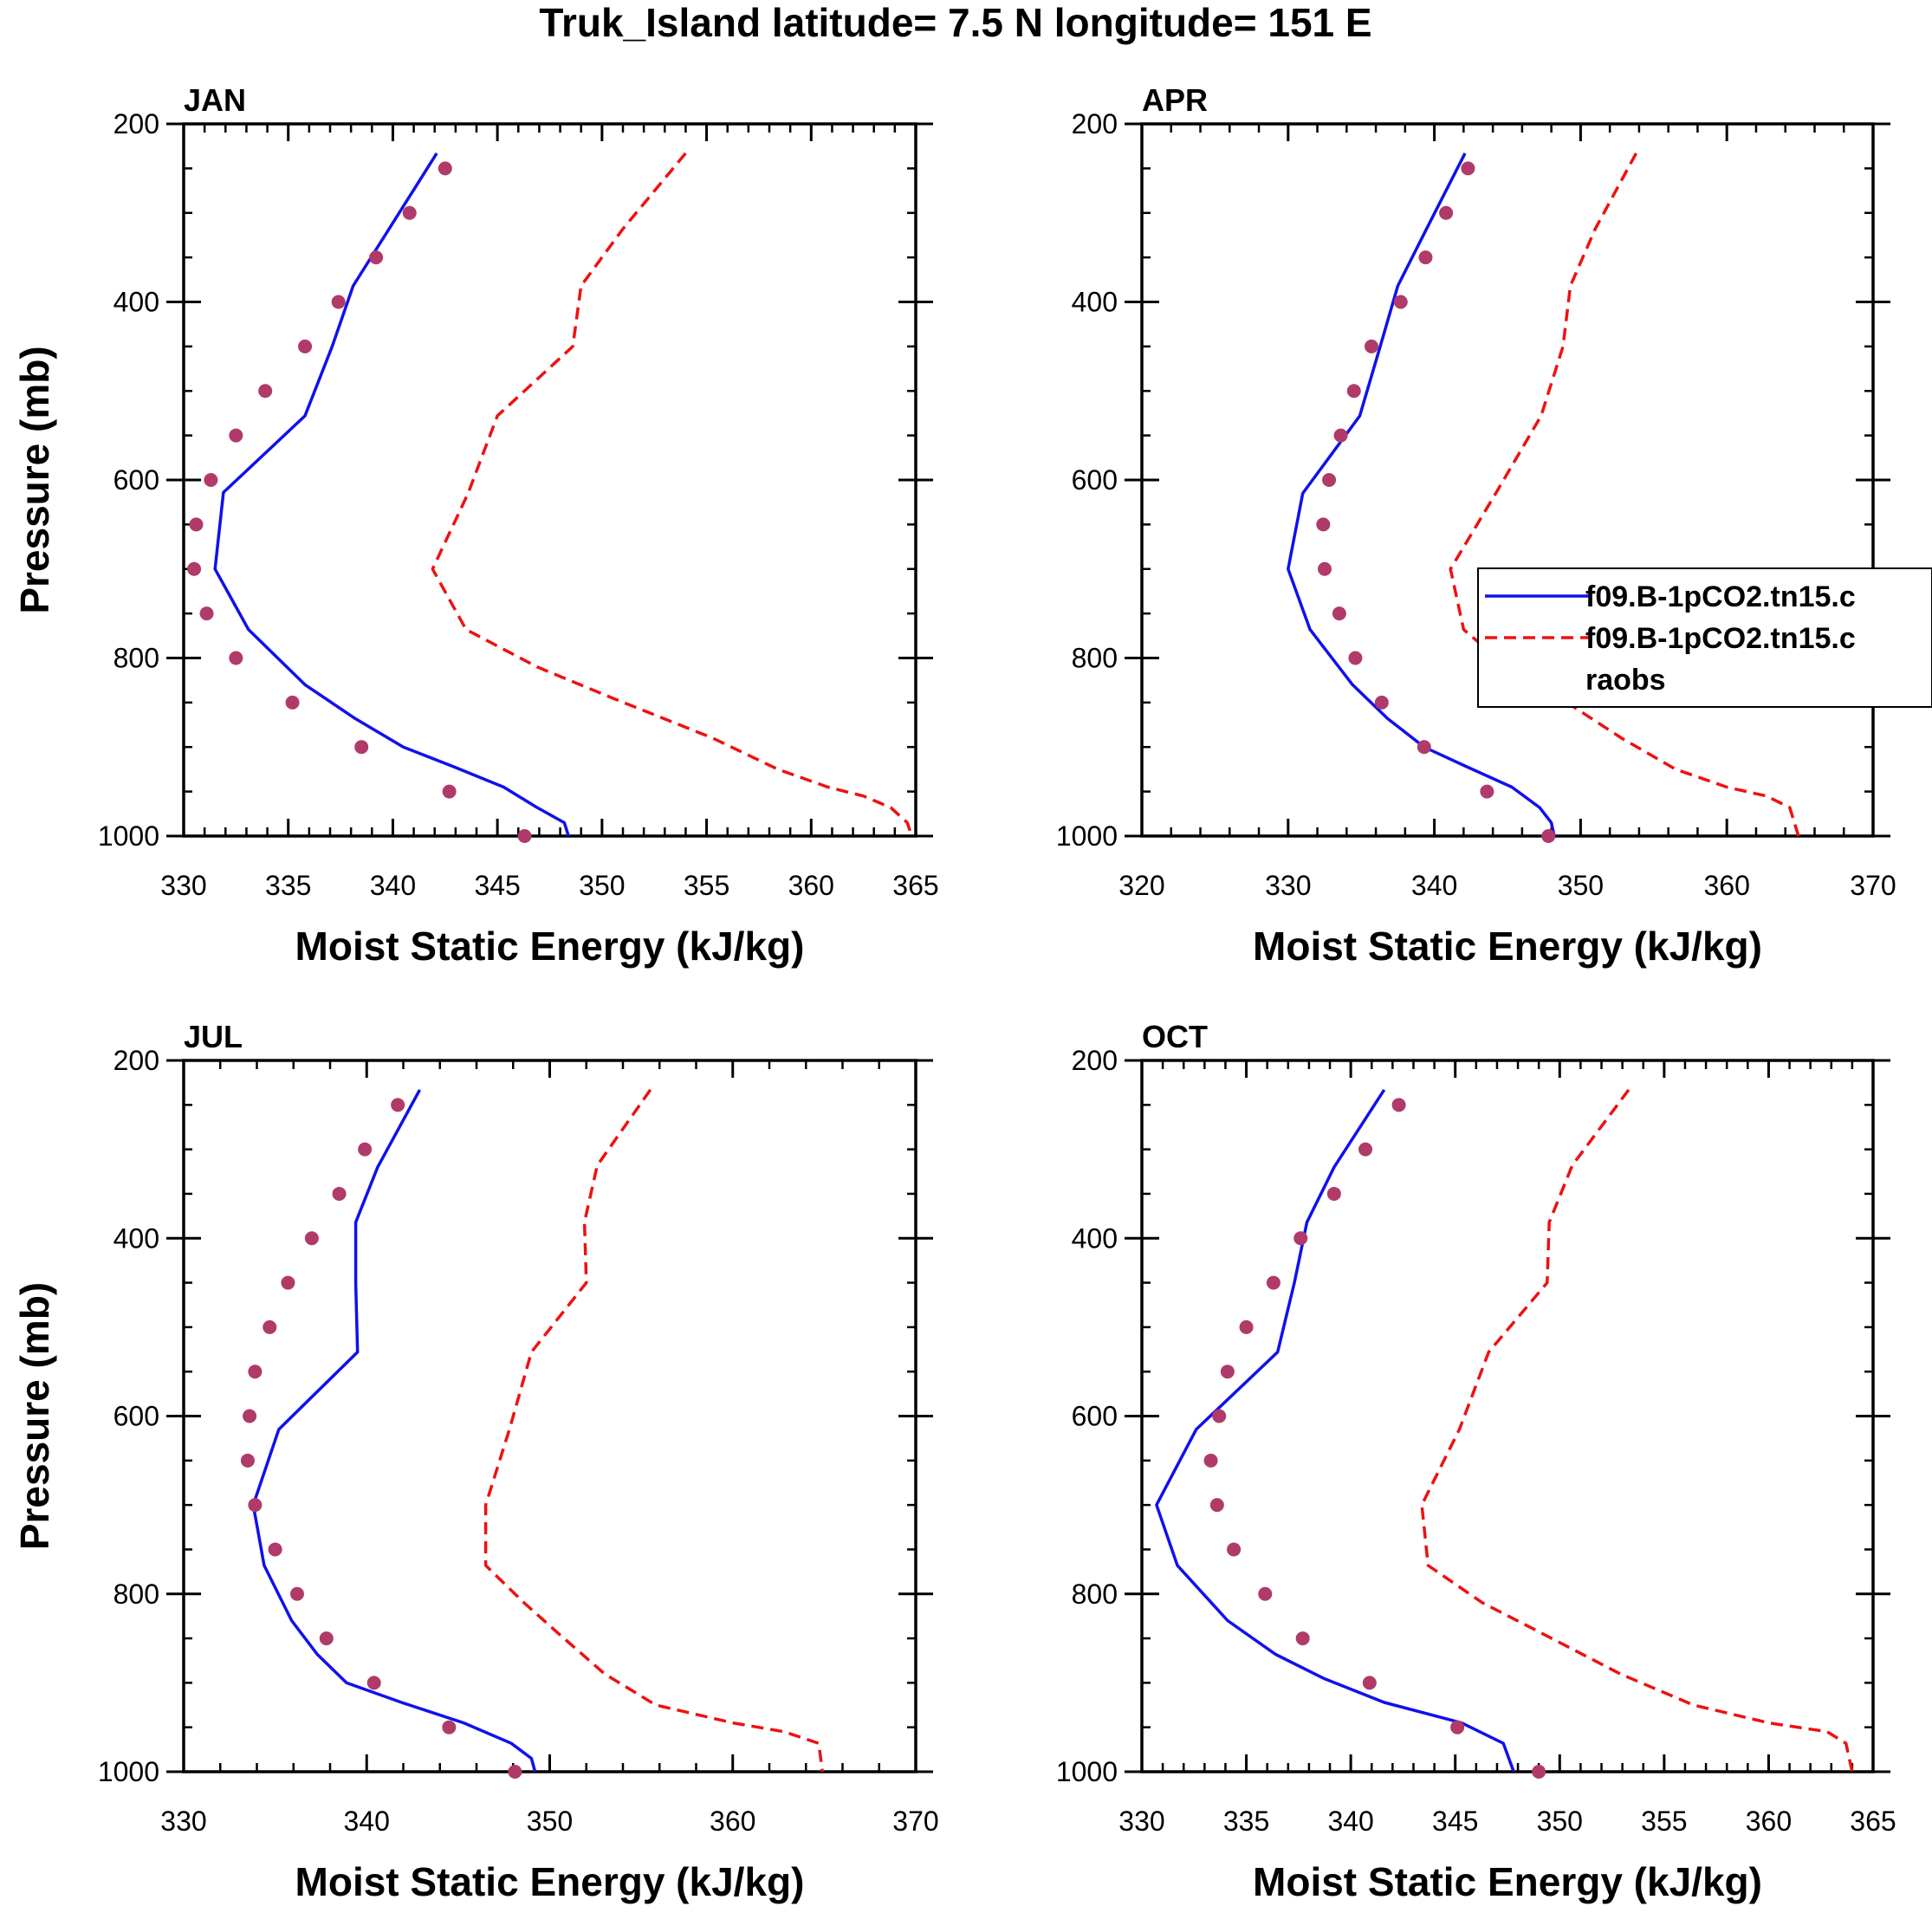  What do you see at coordinates (288, 886) in the screenshot?
I see `x-tick-label: 335` at bounding box center [288, 886].